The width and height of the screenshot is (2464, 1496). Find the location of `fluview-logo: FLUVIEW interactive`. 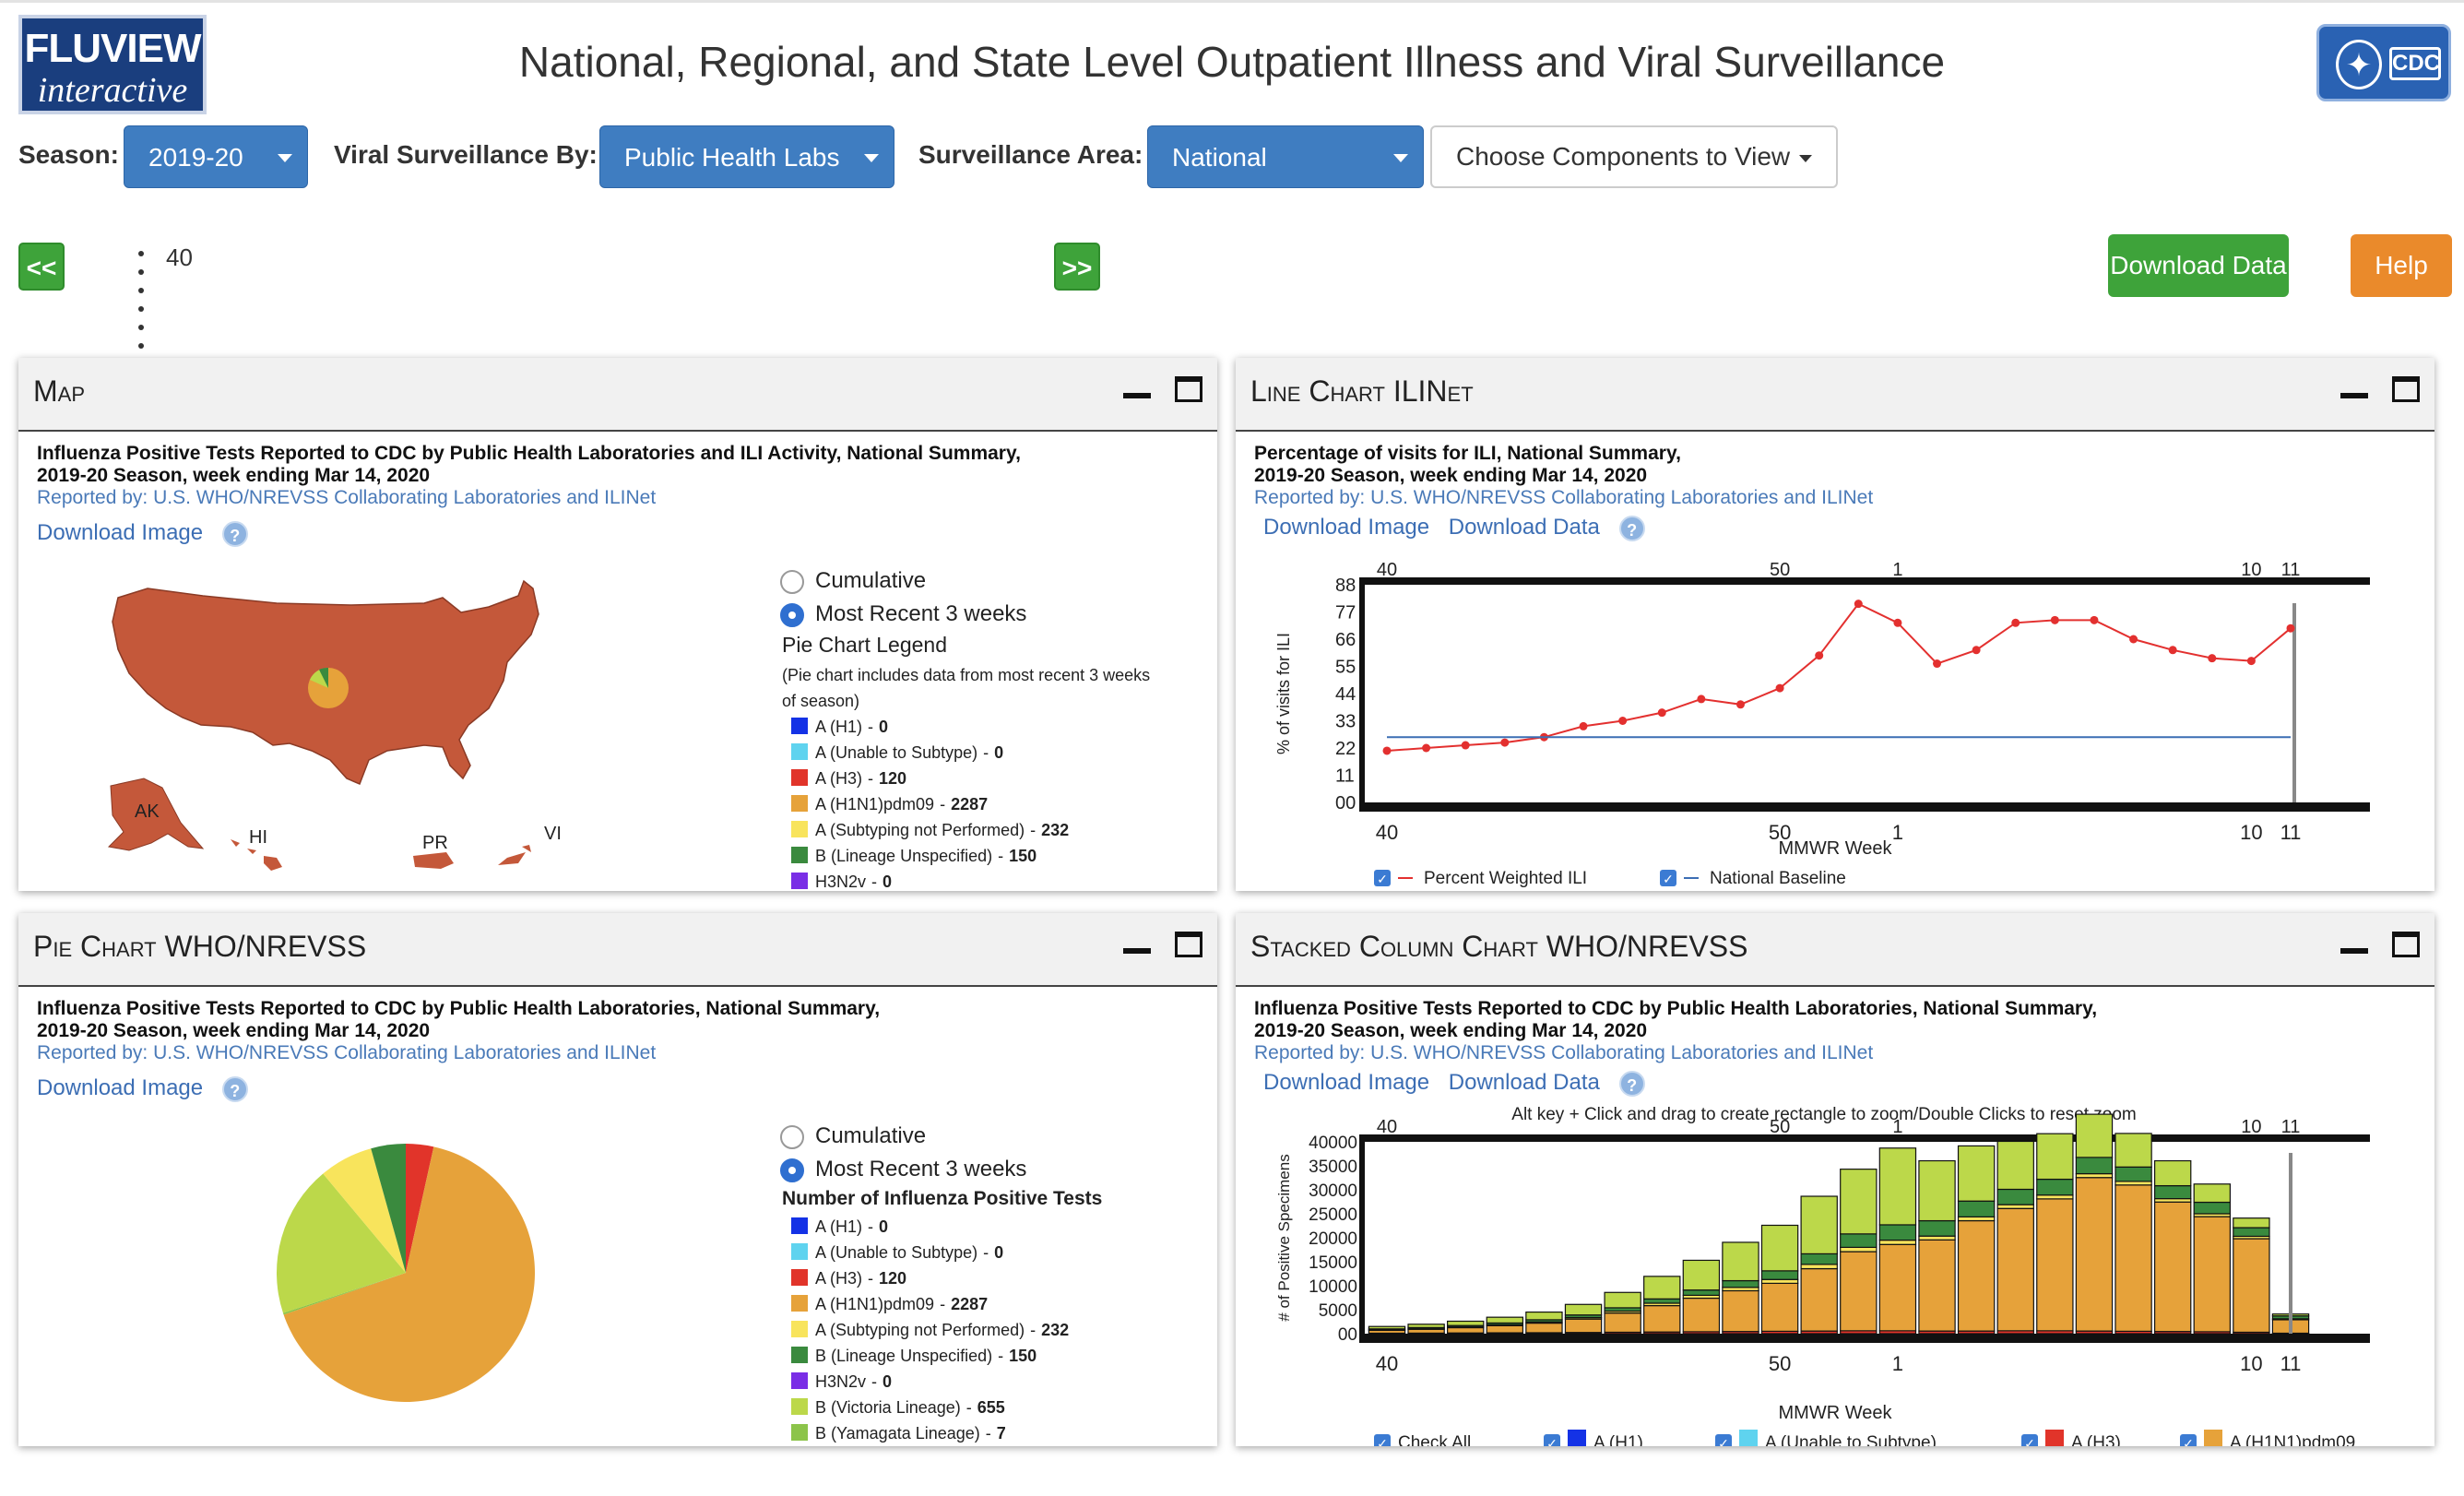

fluview-logo: FLUVIEW interactive is located at coordinates (113, 64).